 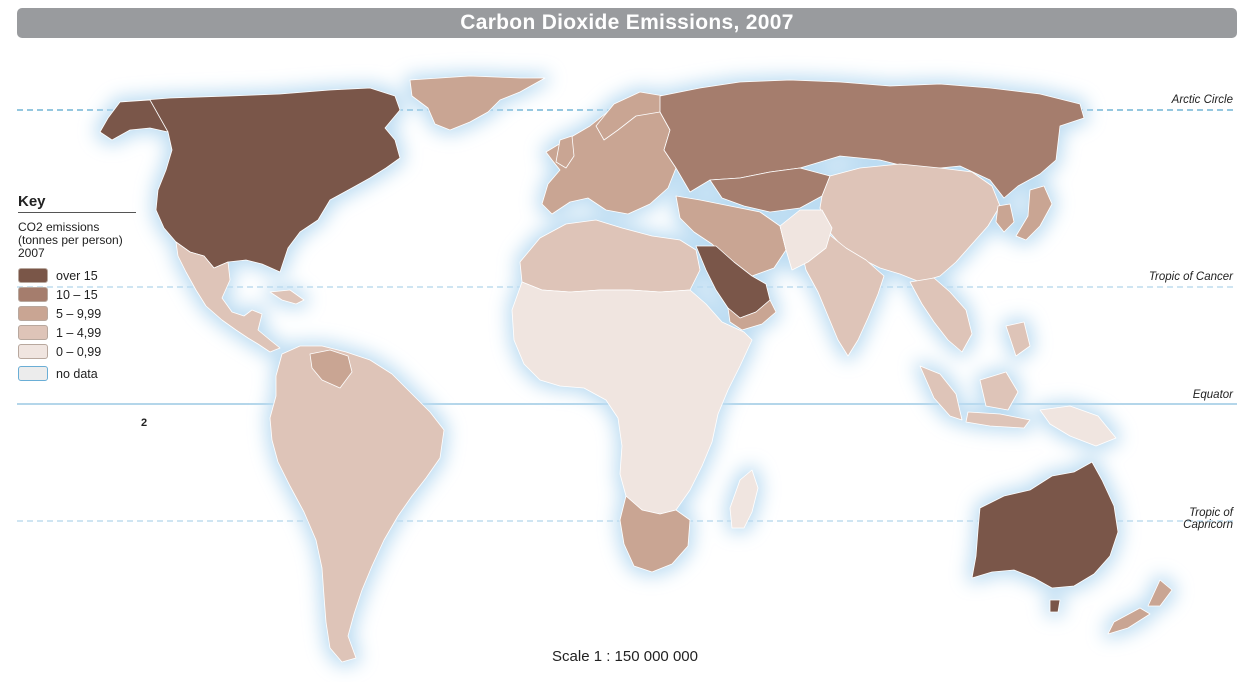 What do you see at coordinates (1024, 213) in the screenshot?
I see `region-korea-japan` at bounding box center [1024, 213].